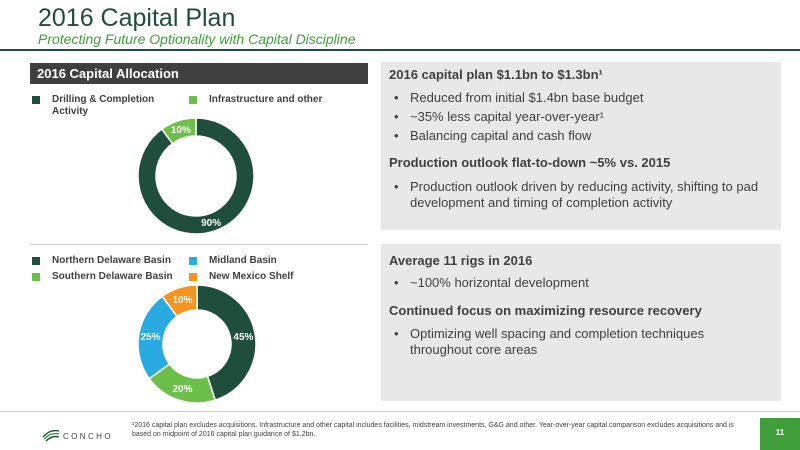  What do you see at coordinates (211, 223) in the screenshot?
I see `slice-label: 90%` at bounding box center [211, 223].